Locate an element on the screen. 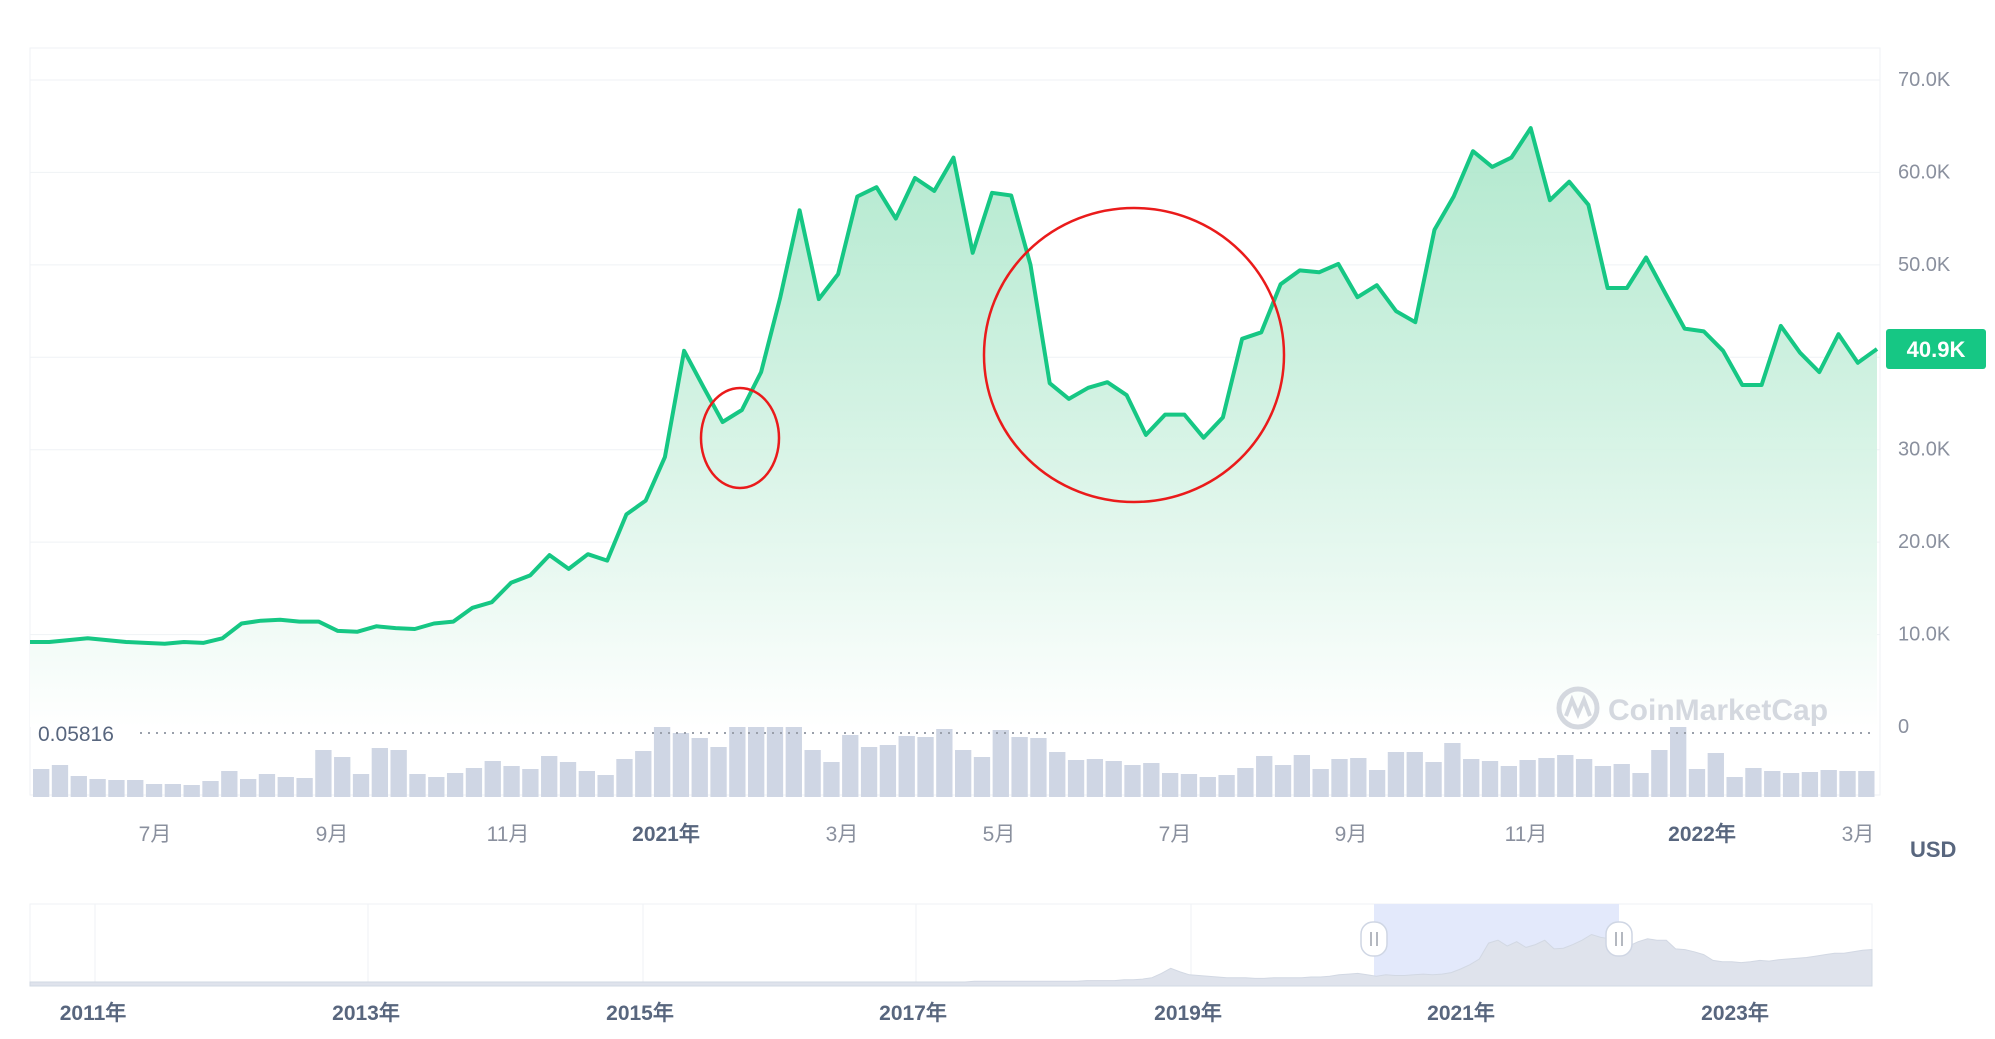  y-tick-label: 50.0K is located at coordinates (1924, 265).